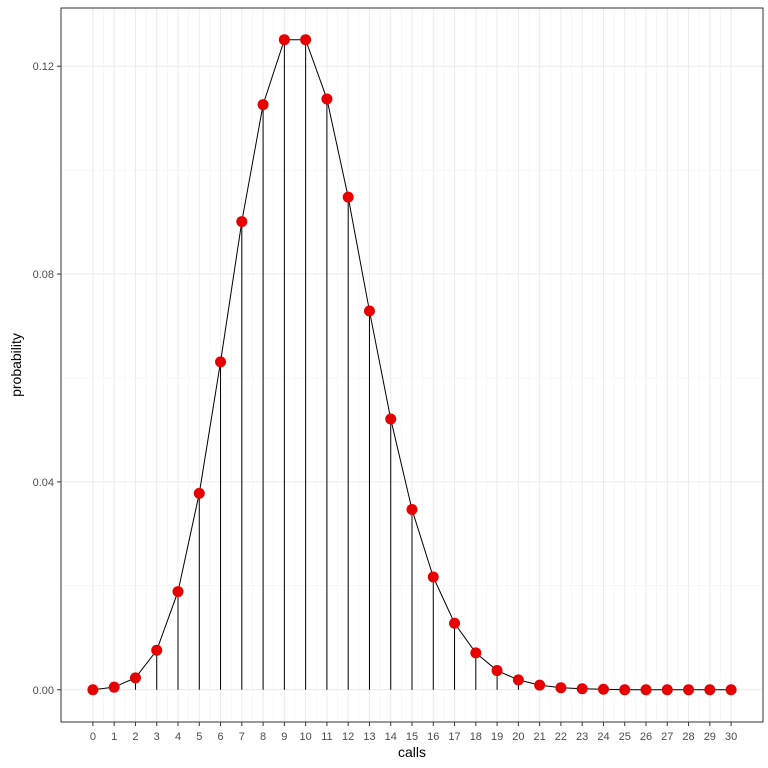 This screenshot has width=768, height=768. Describe the element at coordinates (157, 737) in the screenshot. I see `x-tick-label: 3` at that location.